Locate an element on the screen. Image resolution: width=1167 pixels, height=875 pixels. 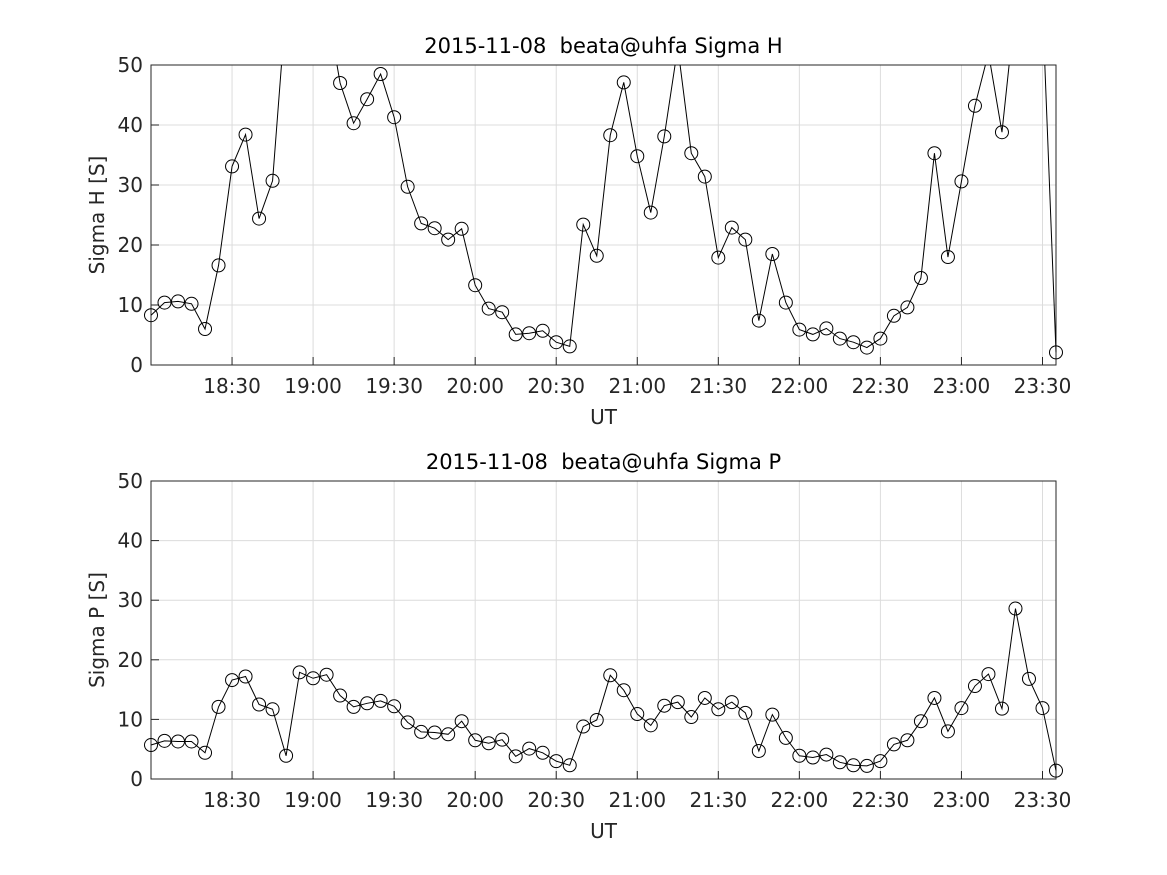
y-axis-label: Sigma H [S] is located at coordinates (97, 215).